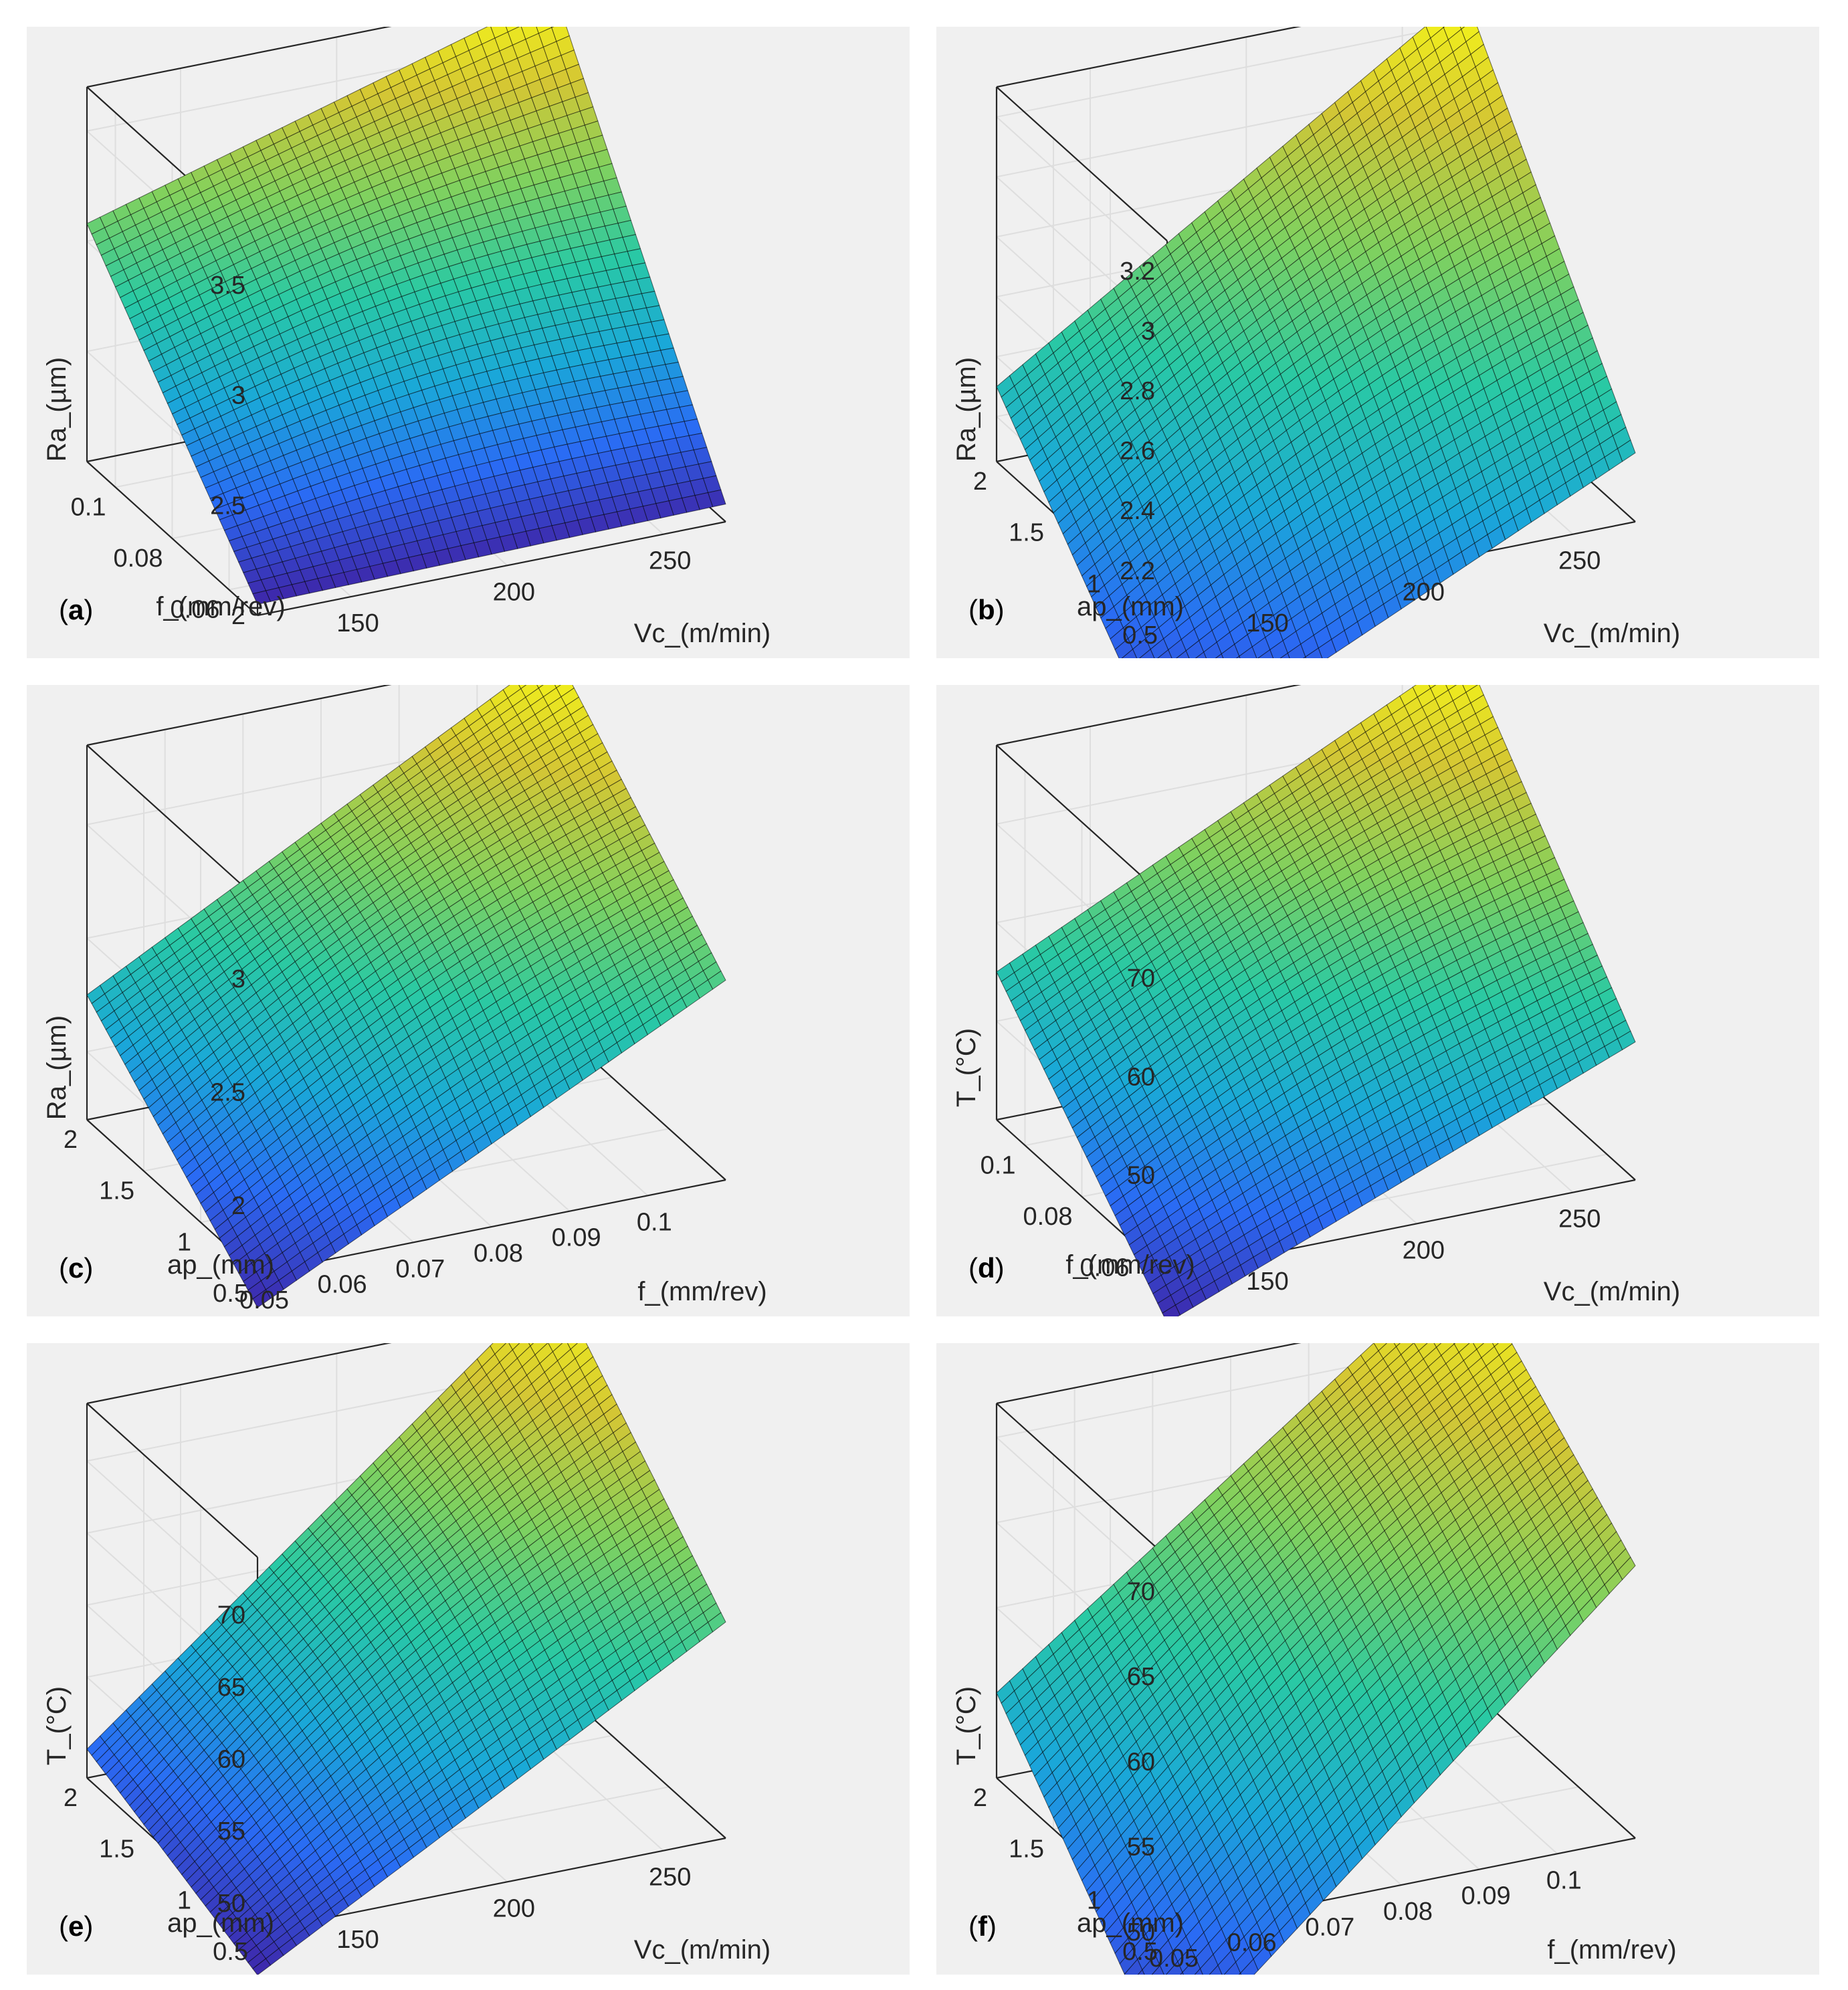 The image size is (1848, 1990). What do you see at coordinates (138, 558) in the screenshot?
I see `y-tick-label: 0.08` at bounding box center [138, 558].